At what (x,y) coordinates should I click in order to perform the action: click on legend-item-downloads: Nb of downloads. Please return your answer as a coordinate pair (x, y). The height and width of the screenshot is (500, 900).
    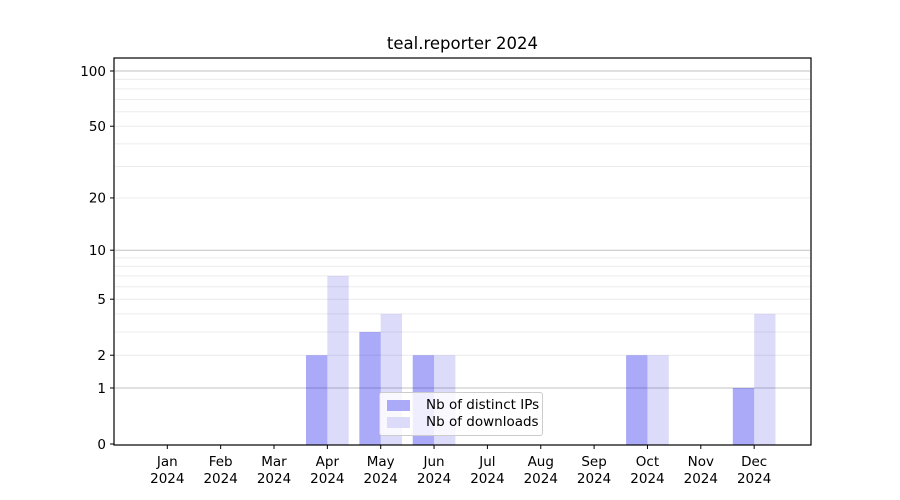
    Looking at the image, I should click on (463, 422).